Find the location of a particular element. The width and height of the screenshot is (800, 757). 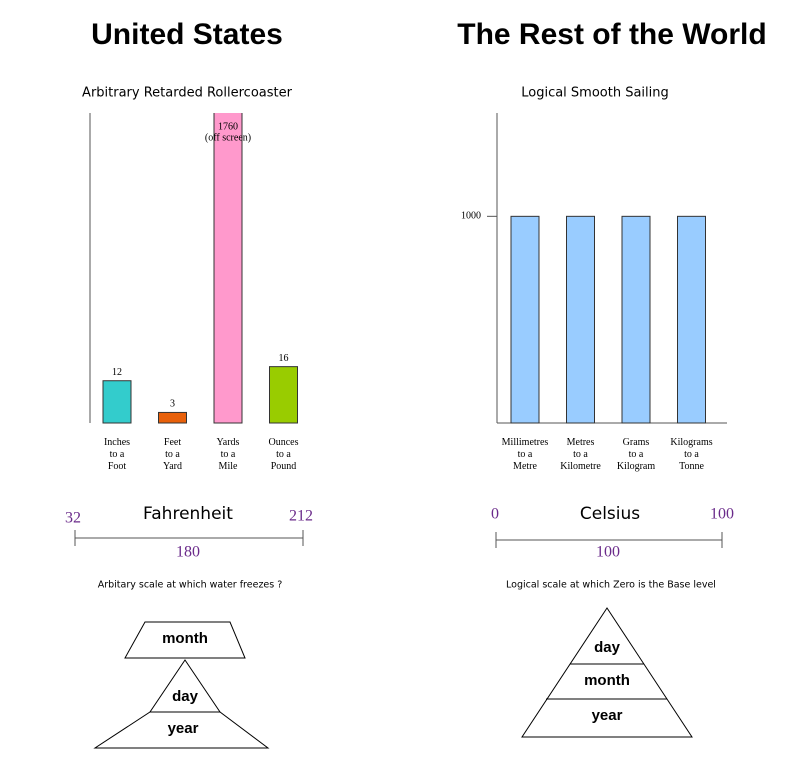

pyramid-right: day month year is located at coordinates (607, 672).